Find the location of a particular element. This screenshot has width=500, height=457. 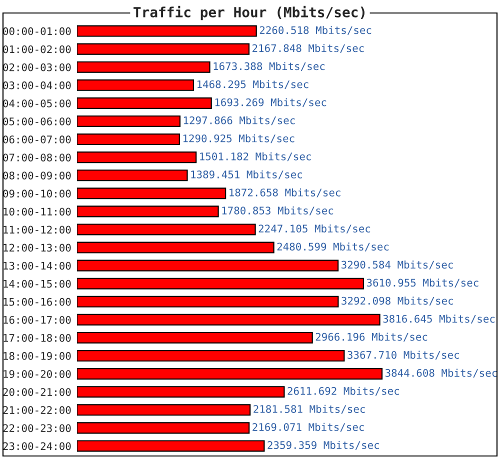

data-label: 3367.710 Mbits/sec is located at coordinates (403, 355).